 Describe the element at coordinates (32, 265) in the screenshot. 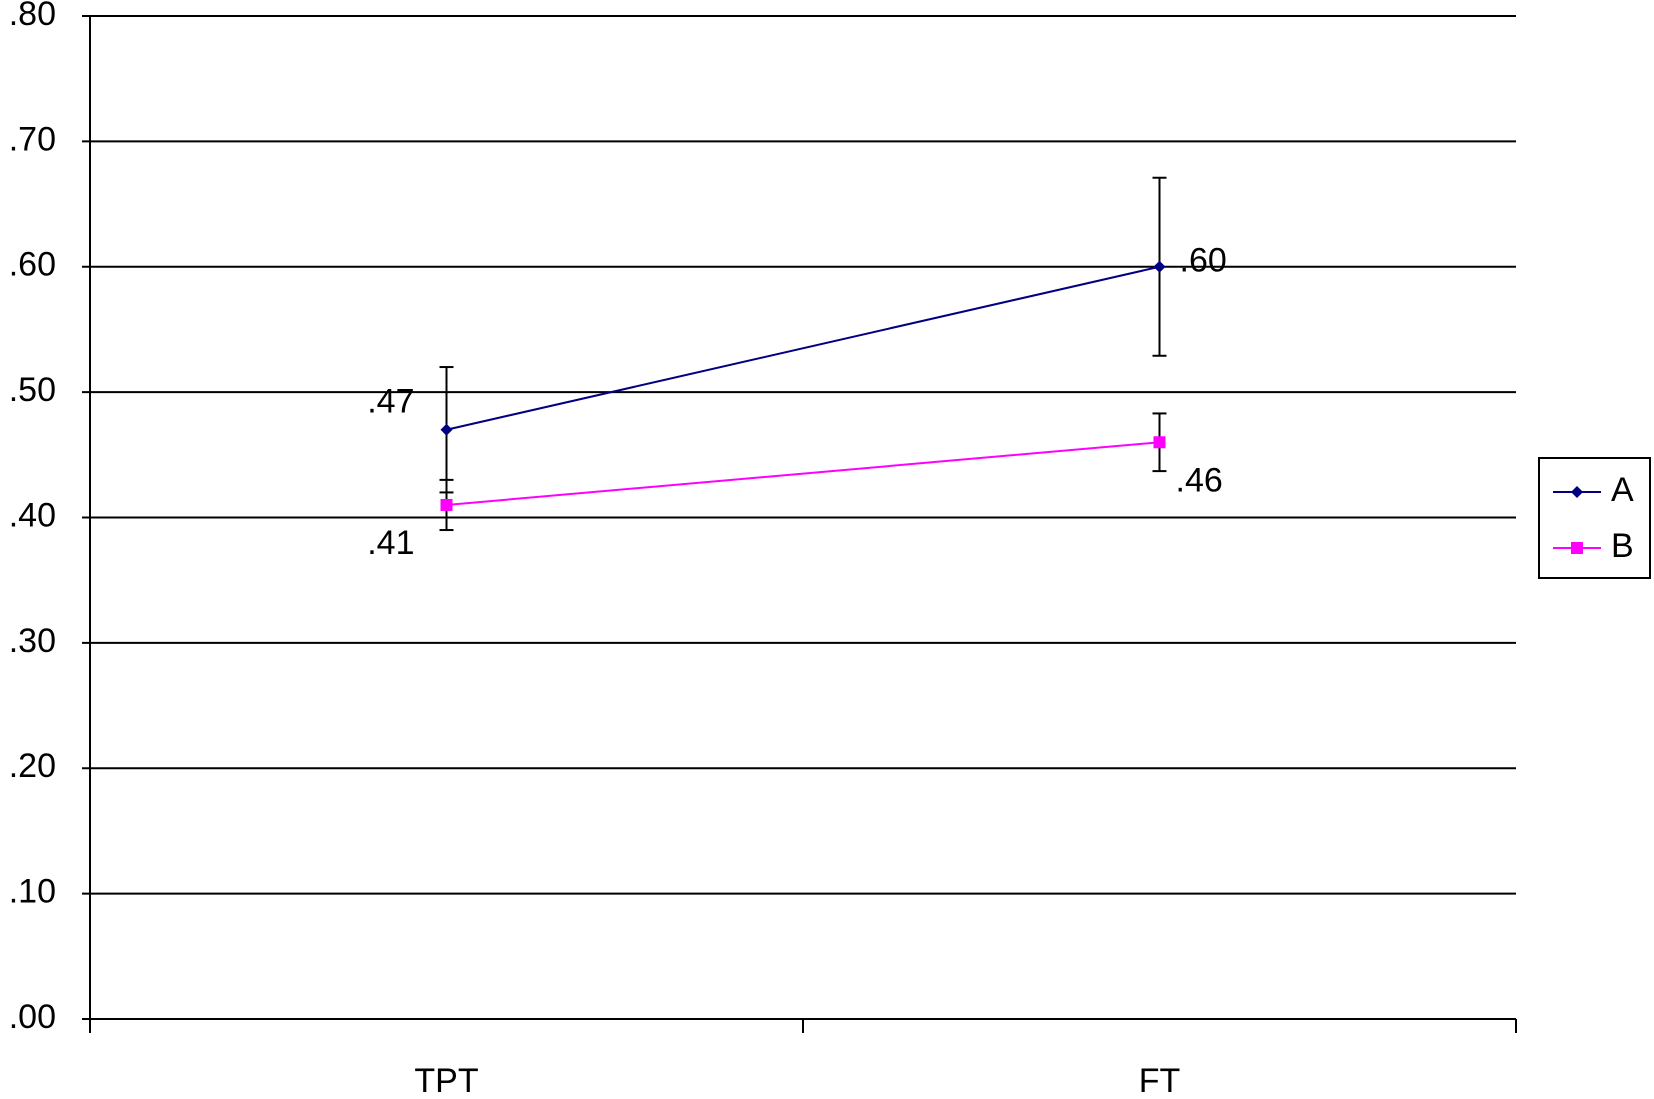

I see `y-tick-label: .60` at that location.